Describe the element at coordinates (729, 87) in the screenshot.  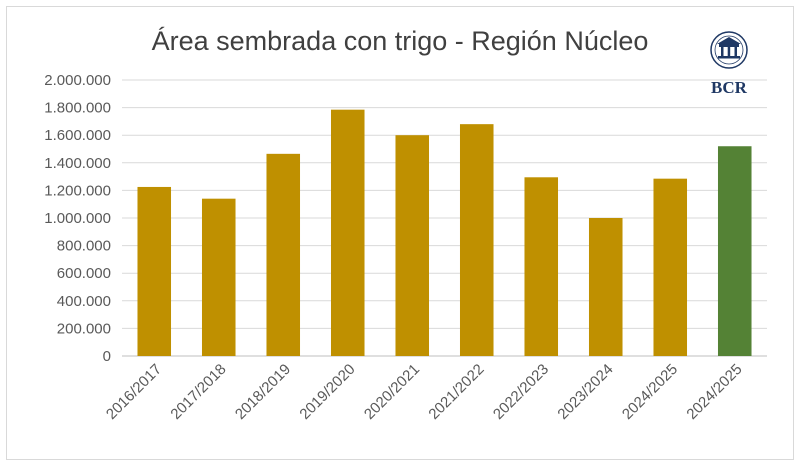
I see `logo-text: BCR` at that location.